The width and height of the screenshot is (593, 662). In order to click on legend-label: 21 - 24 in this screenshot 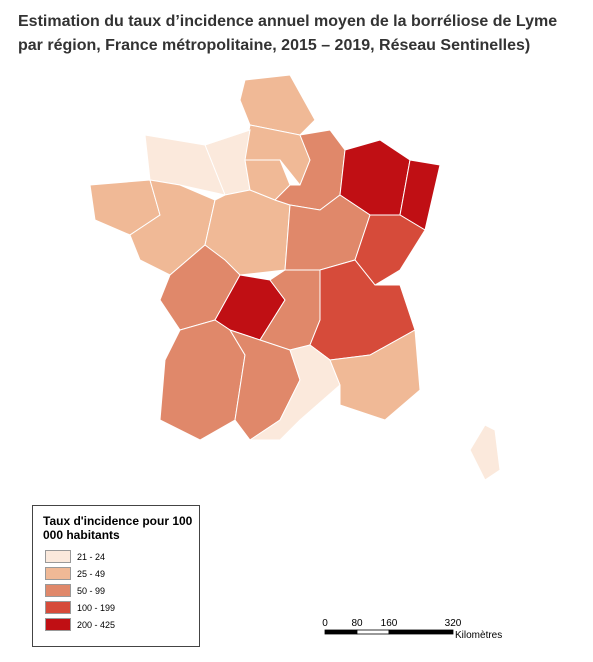, I will do `click(91, 556)`.